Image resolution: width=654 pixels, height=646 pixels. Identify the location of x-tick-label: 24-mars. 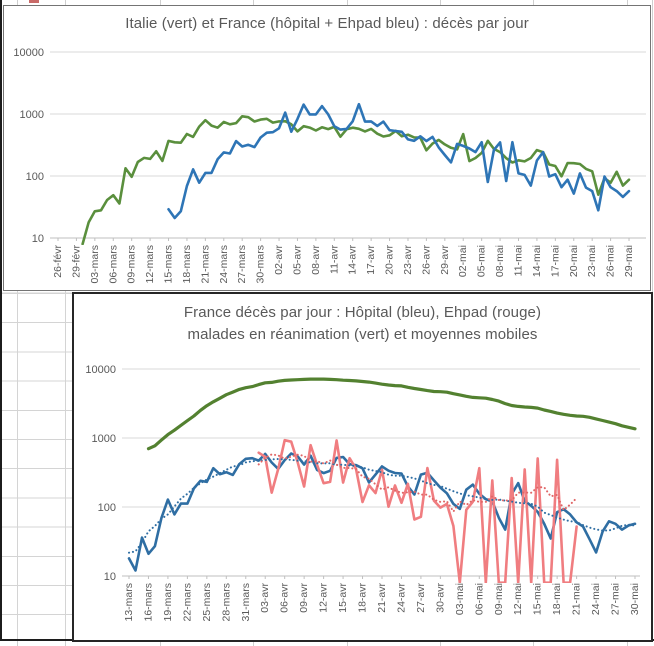
(224, 264).